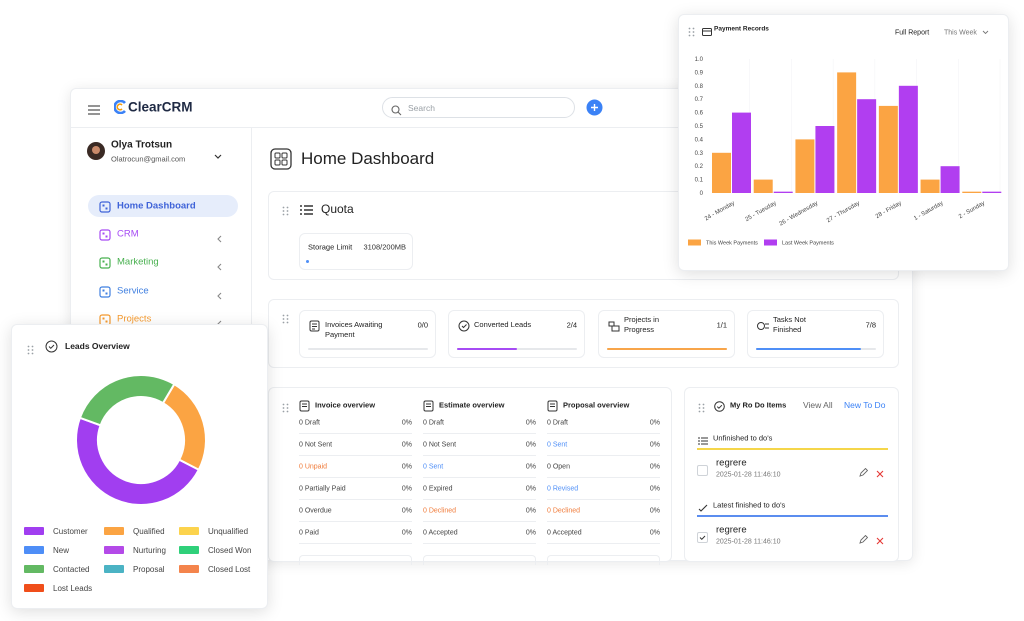  Describe the element at coordinates (128, 234) in the screenshot. I see `menu-item: CRM` at that location.